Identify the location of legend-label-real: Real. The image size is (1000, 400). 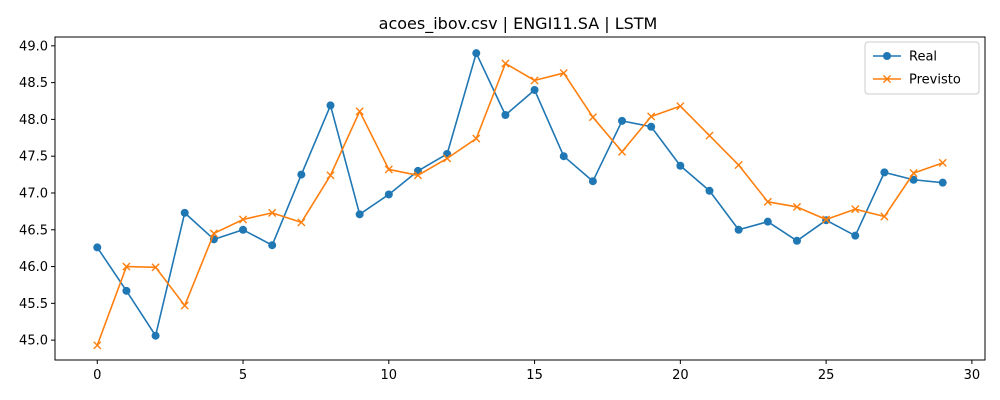
(923, 57).